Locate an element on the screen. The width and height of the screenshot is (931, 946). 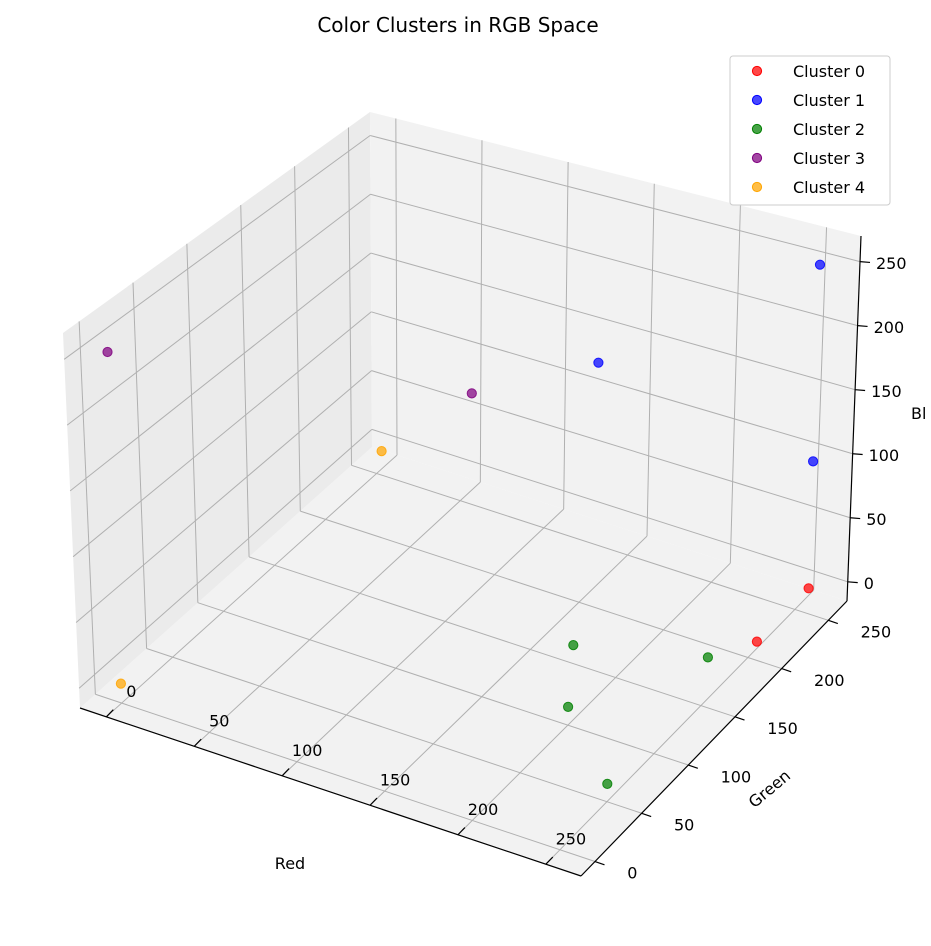
z-tick-label: 0 is located at coordinates (869, 583).